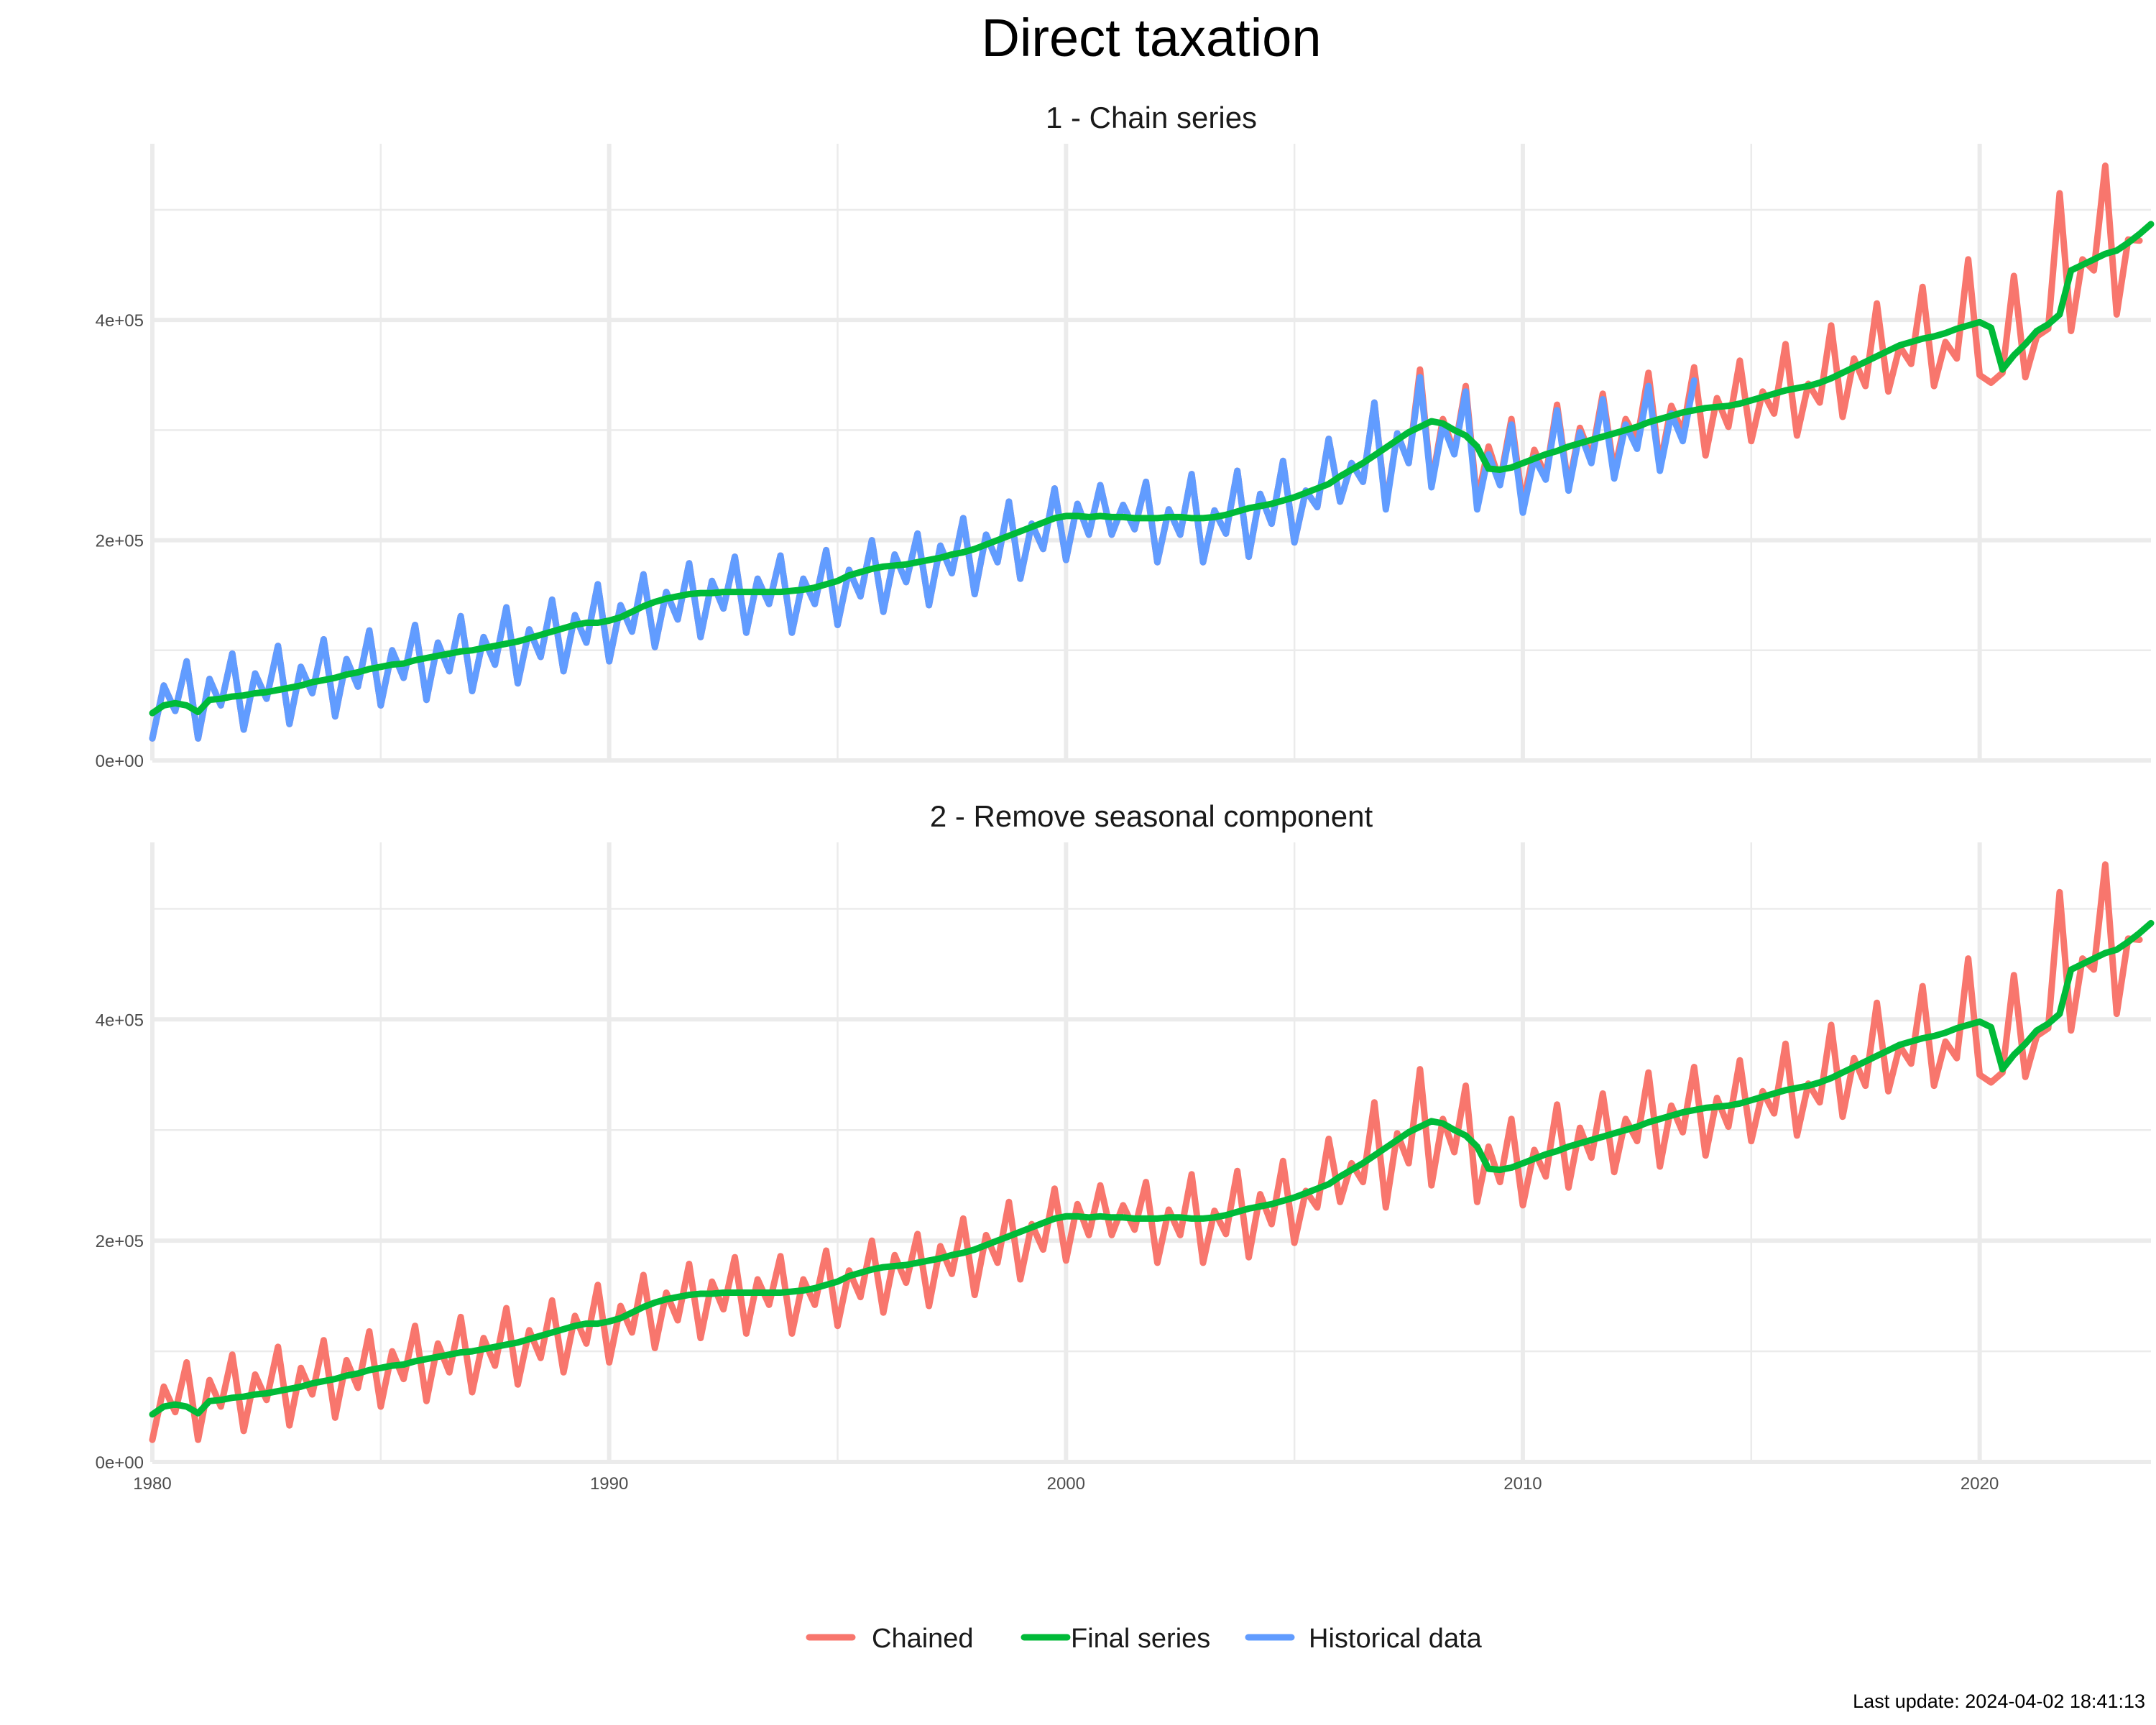 The width and height of the screenshot is (2156, 1725). What do you see at coordinates (923, 1639) in the screenshot?
I see `legend-label-chained: Chained` at bounding box center [923, 1639].